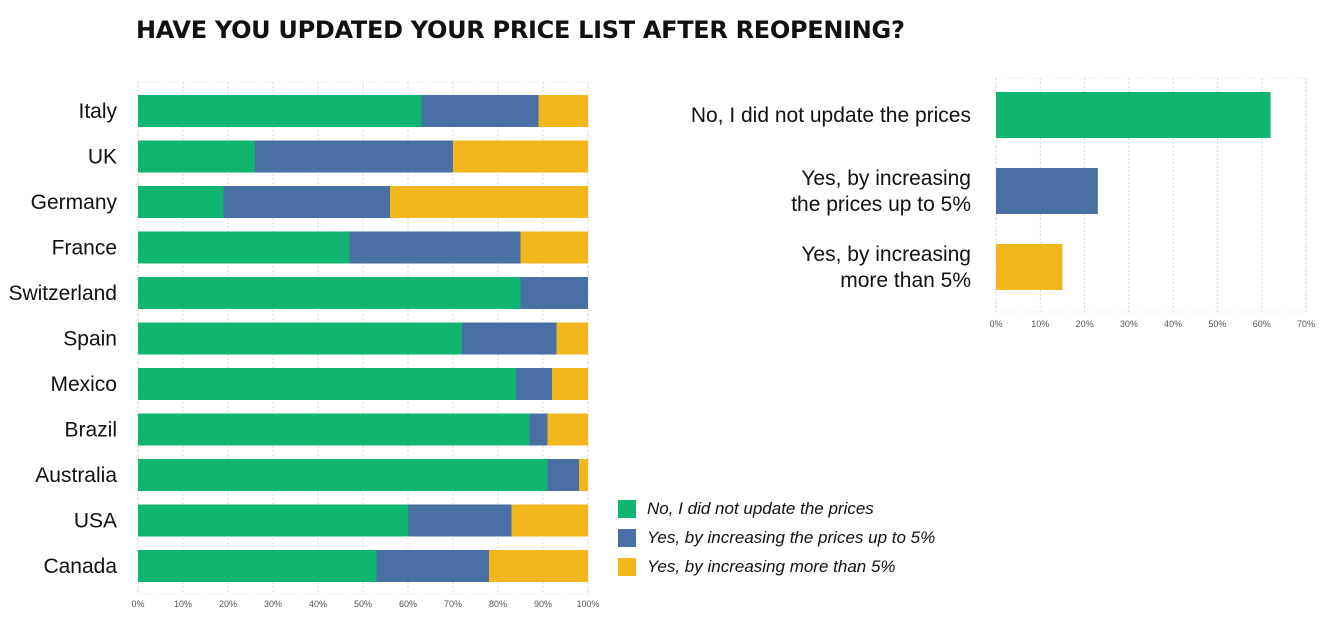 This screenshot has width=1324, height=644. I want to click on right-x-tick-label: 10%, so click(1040, 324).